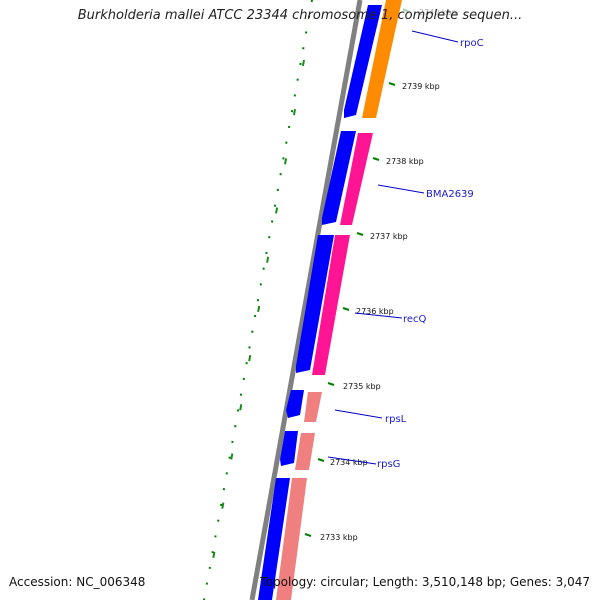  Describe the element at coordinates (349, 462) in the screenshot. I see `tick-label: 2734 kbp` at that location.